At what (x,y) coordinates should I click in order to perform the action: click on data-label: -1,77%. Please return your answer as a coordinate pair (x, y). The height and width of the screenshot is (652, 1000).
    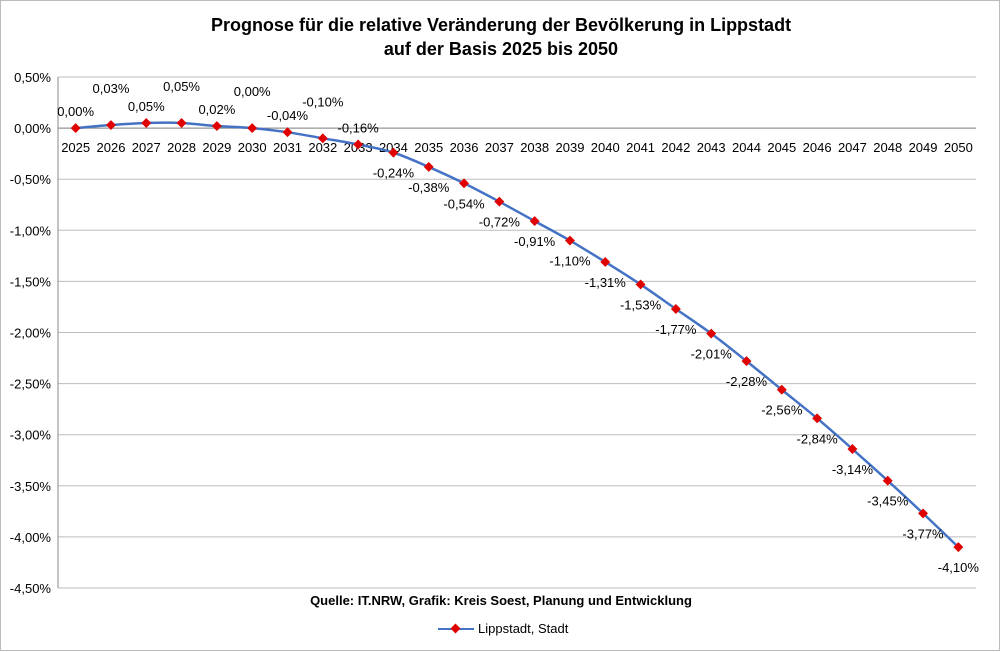
    Looking at the image, I should click on (676, 329).